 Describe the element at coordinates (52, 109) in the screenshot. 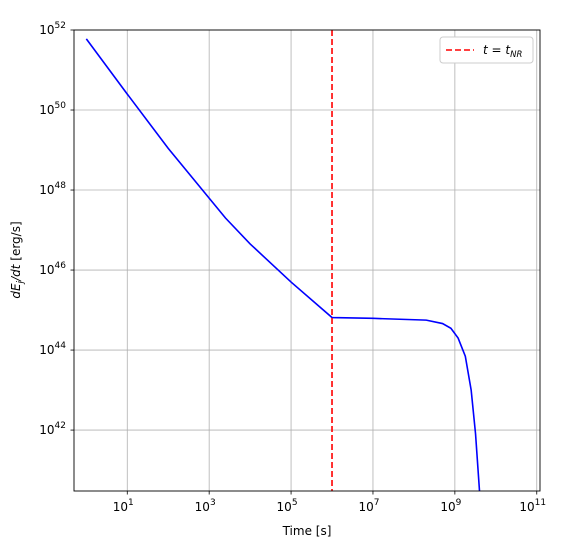

I see `y-tick-label: 1050` at that location.